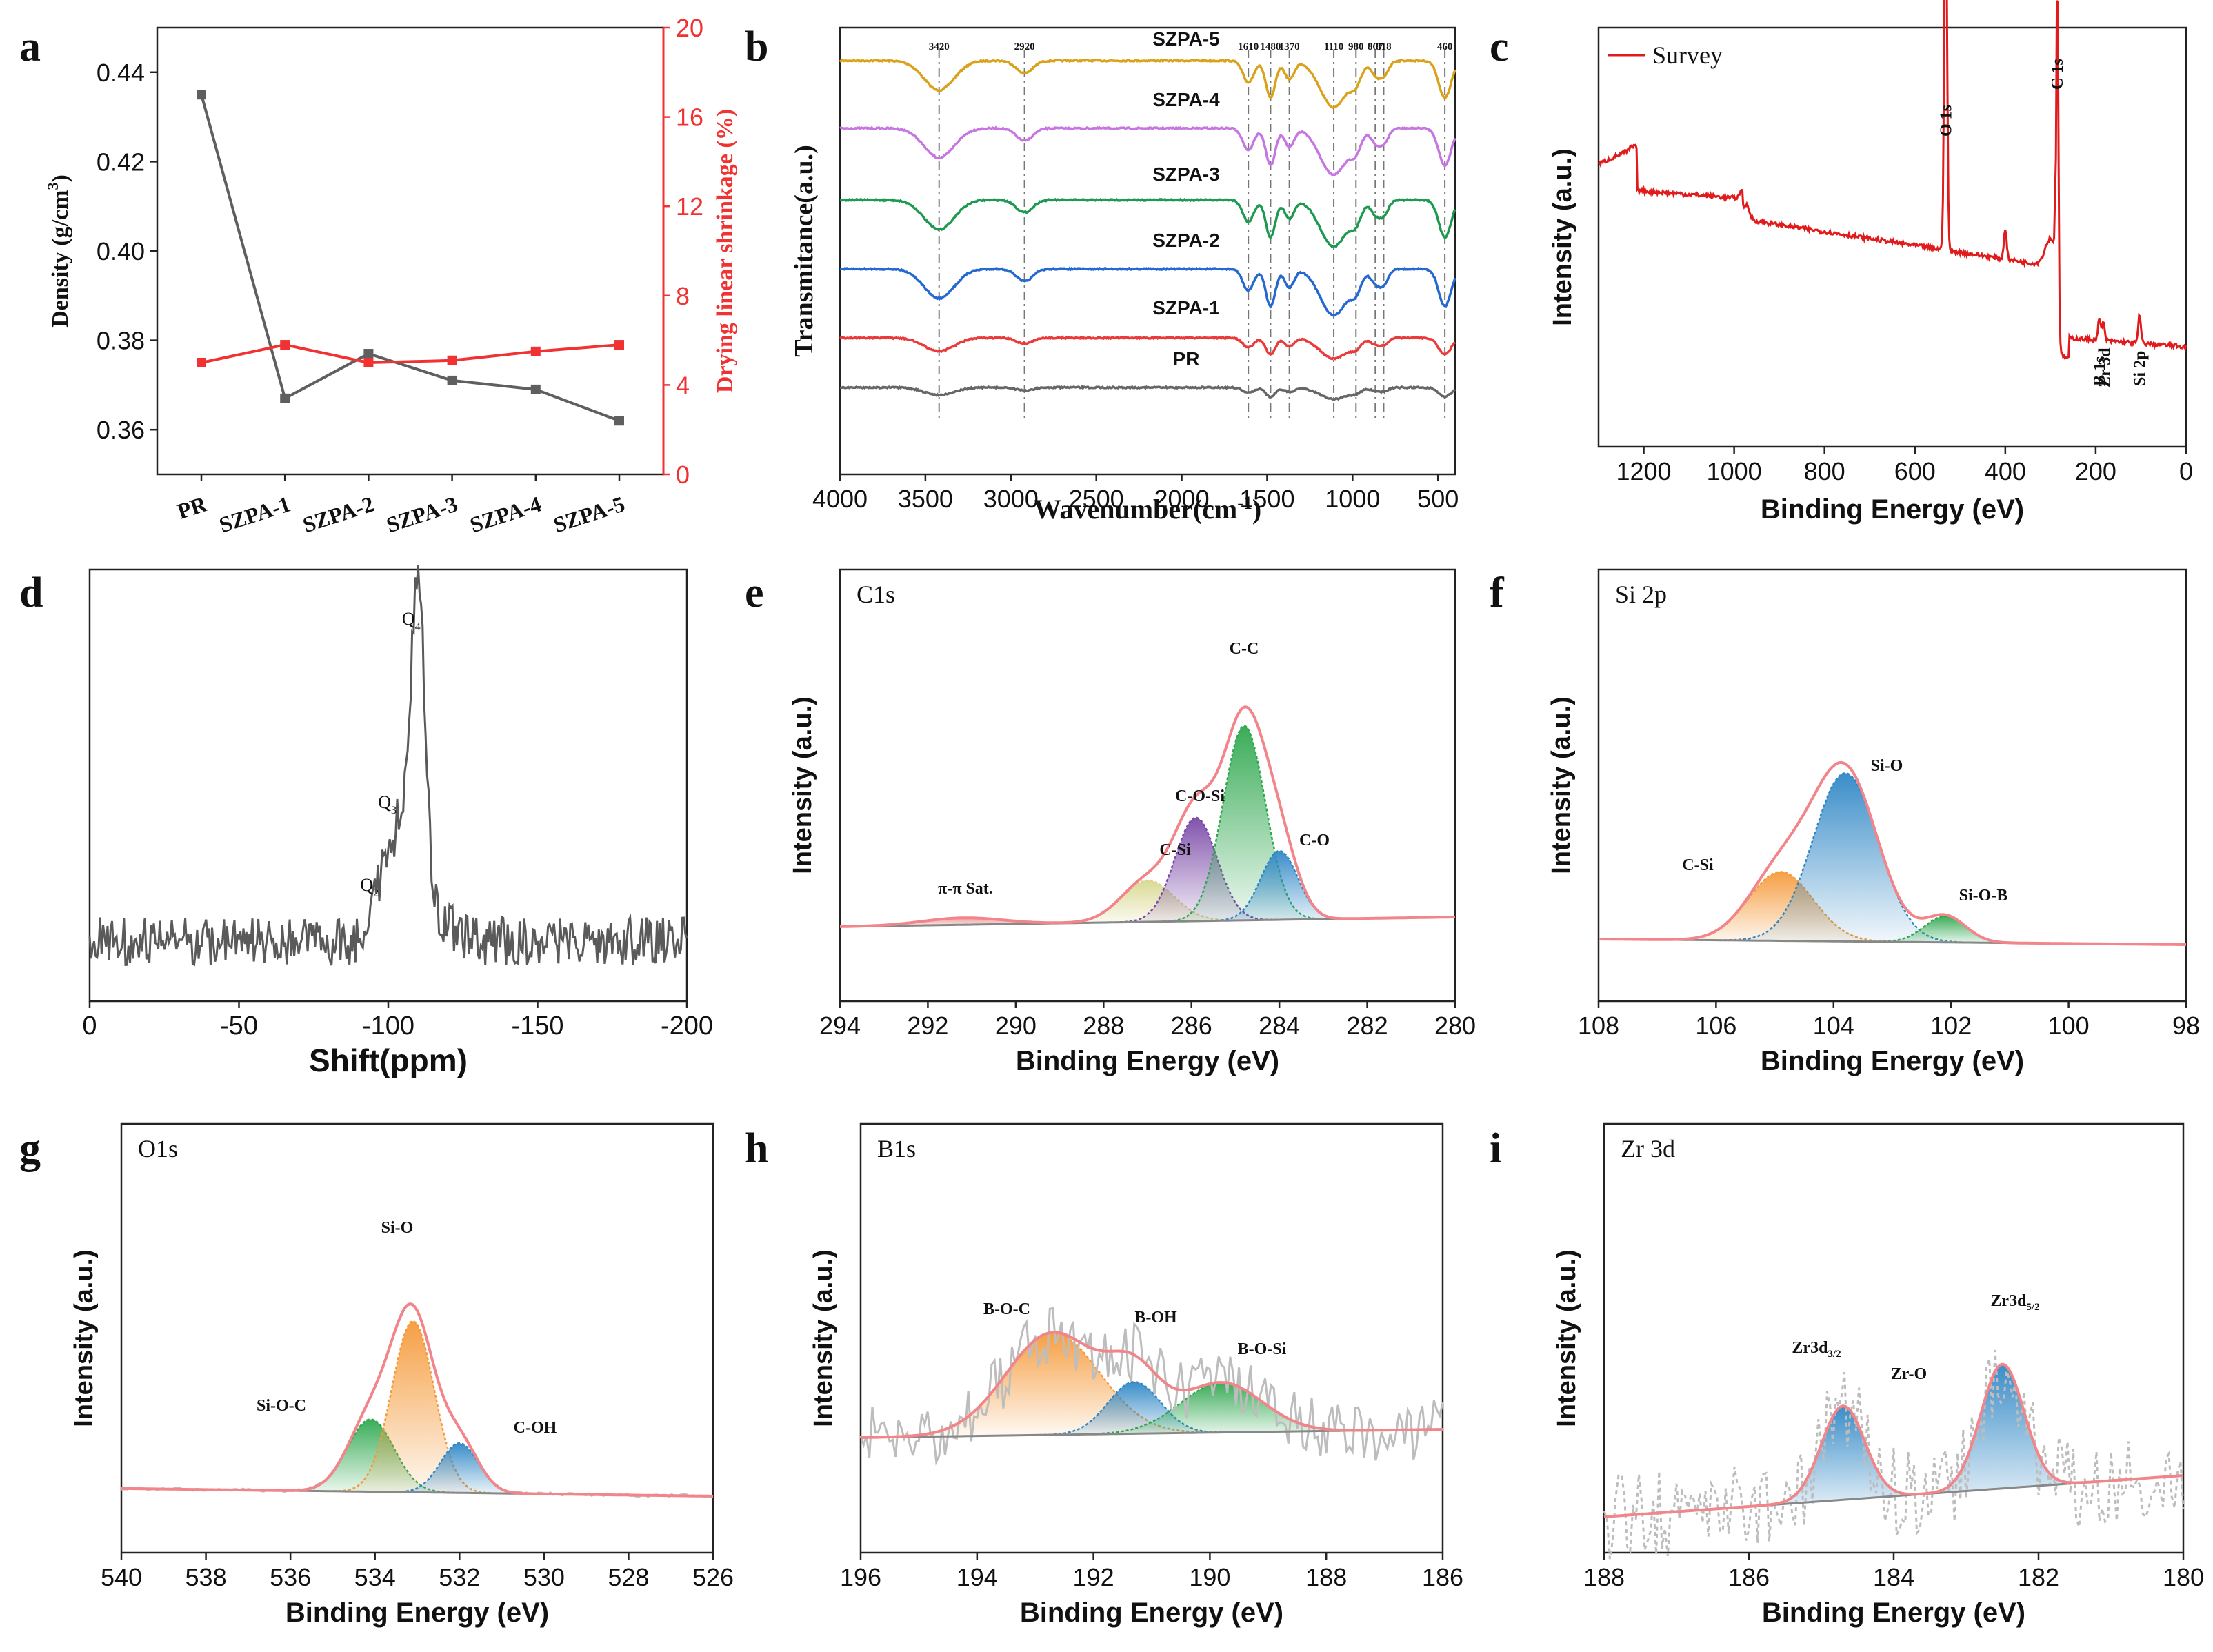 This screenshot has width=2213, height=1652. Describe the element at coordinates (1894, 1613) in the screenshot. I see `panel-i-xlabel: Binding Energy (eV)` at that location.